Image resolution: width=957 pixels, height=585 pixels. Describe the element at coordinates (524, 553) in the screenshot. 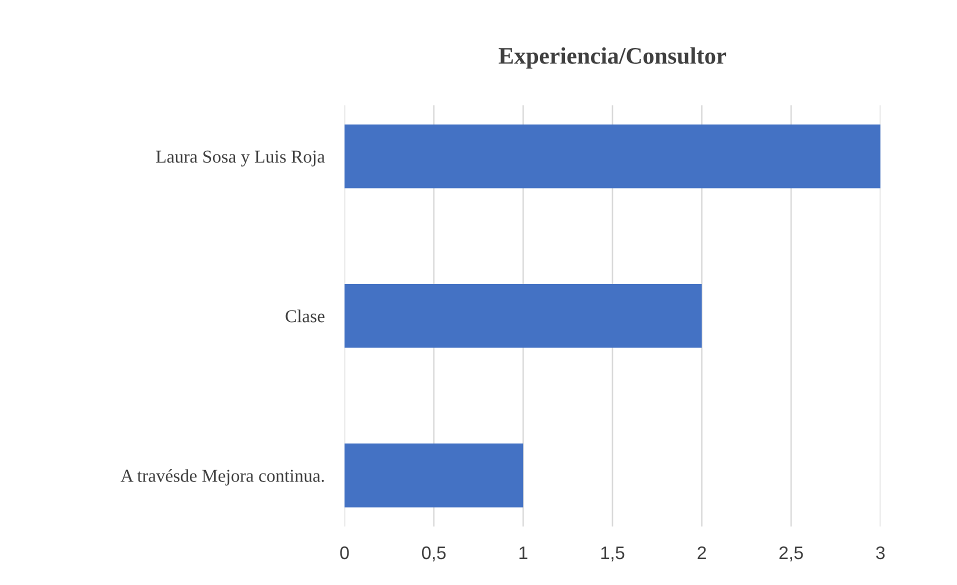

I see `x-tick-label: 1` at that location.